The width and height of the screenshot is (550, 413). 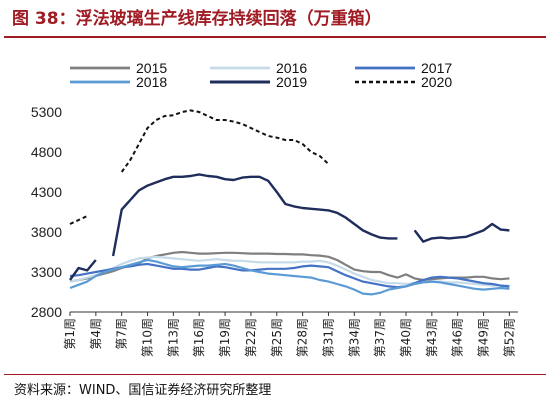 What do you see at coordinates (291, 68) in the screenshot?
I see `legend-label-2016: 2016` at bounding box center [291, 68].